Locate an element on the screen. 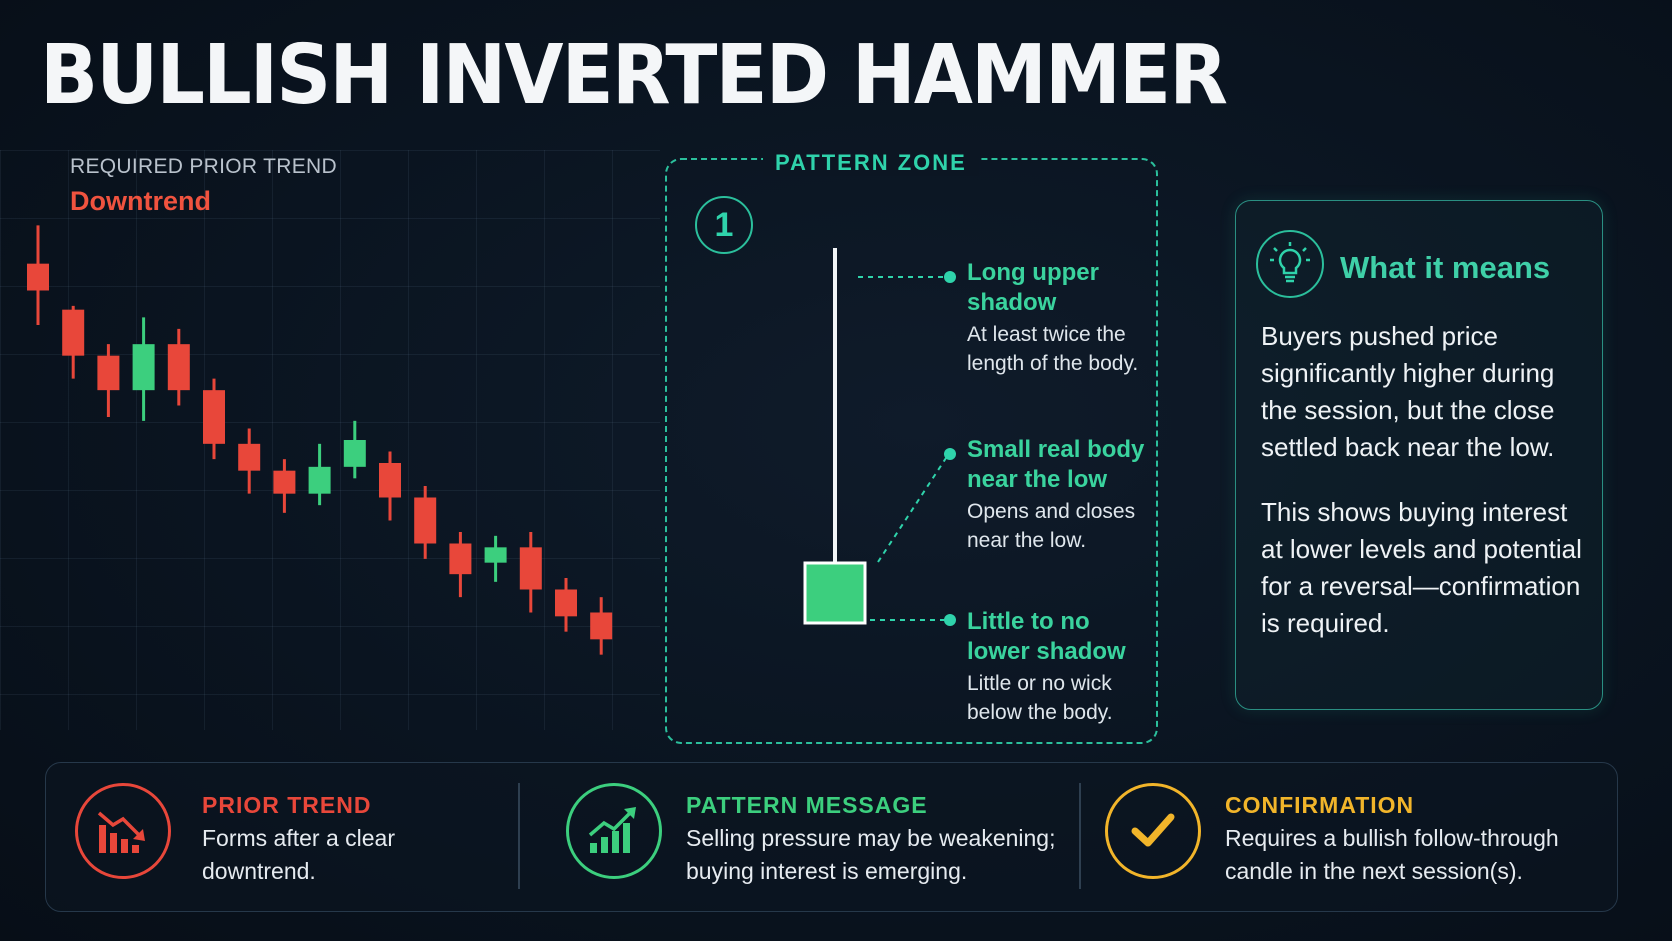 This screenshot has width=1672, height=941. annotation-description: Opens and closes near the low. is located at coordinates (1051, 526).